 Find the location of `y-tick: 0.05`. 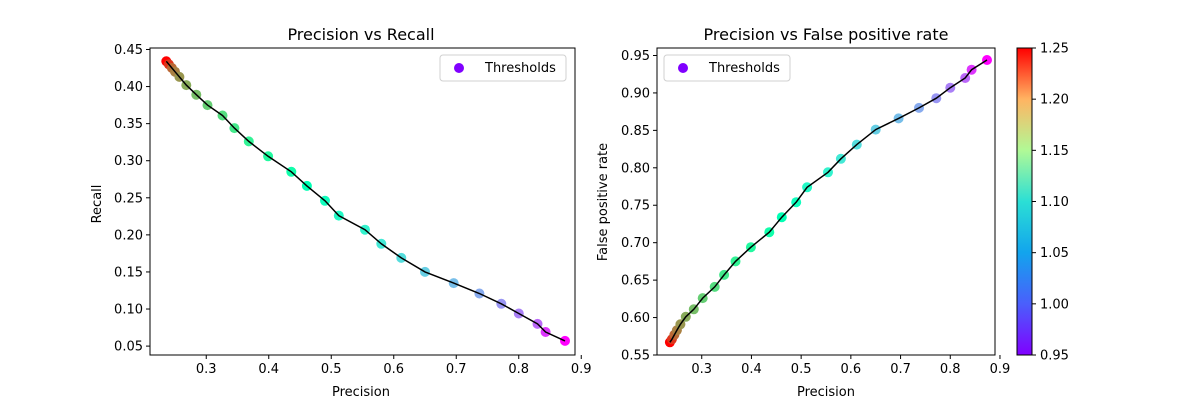

y-tick: 0.05 is located at coordinates (132, 347).